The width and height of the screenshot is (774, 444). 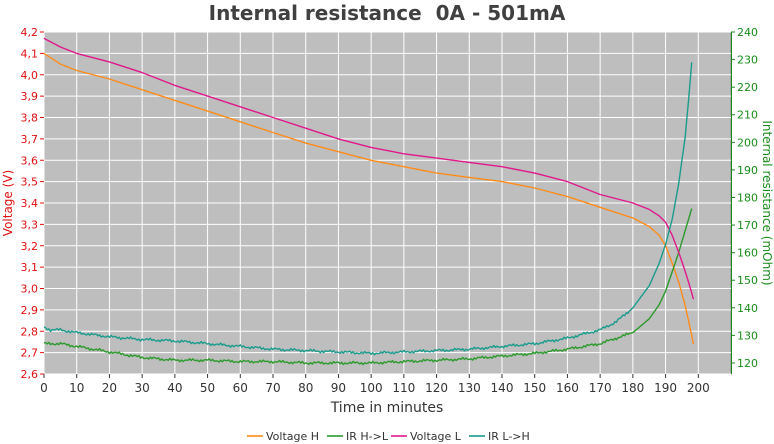 What do you see at coordinates (600, 388) in the screenshot?
I see `x-tick-label: 170` at bounding box center [600, 388].